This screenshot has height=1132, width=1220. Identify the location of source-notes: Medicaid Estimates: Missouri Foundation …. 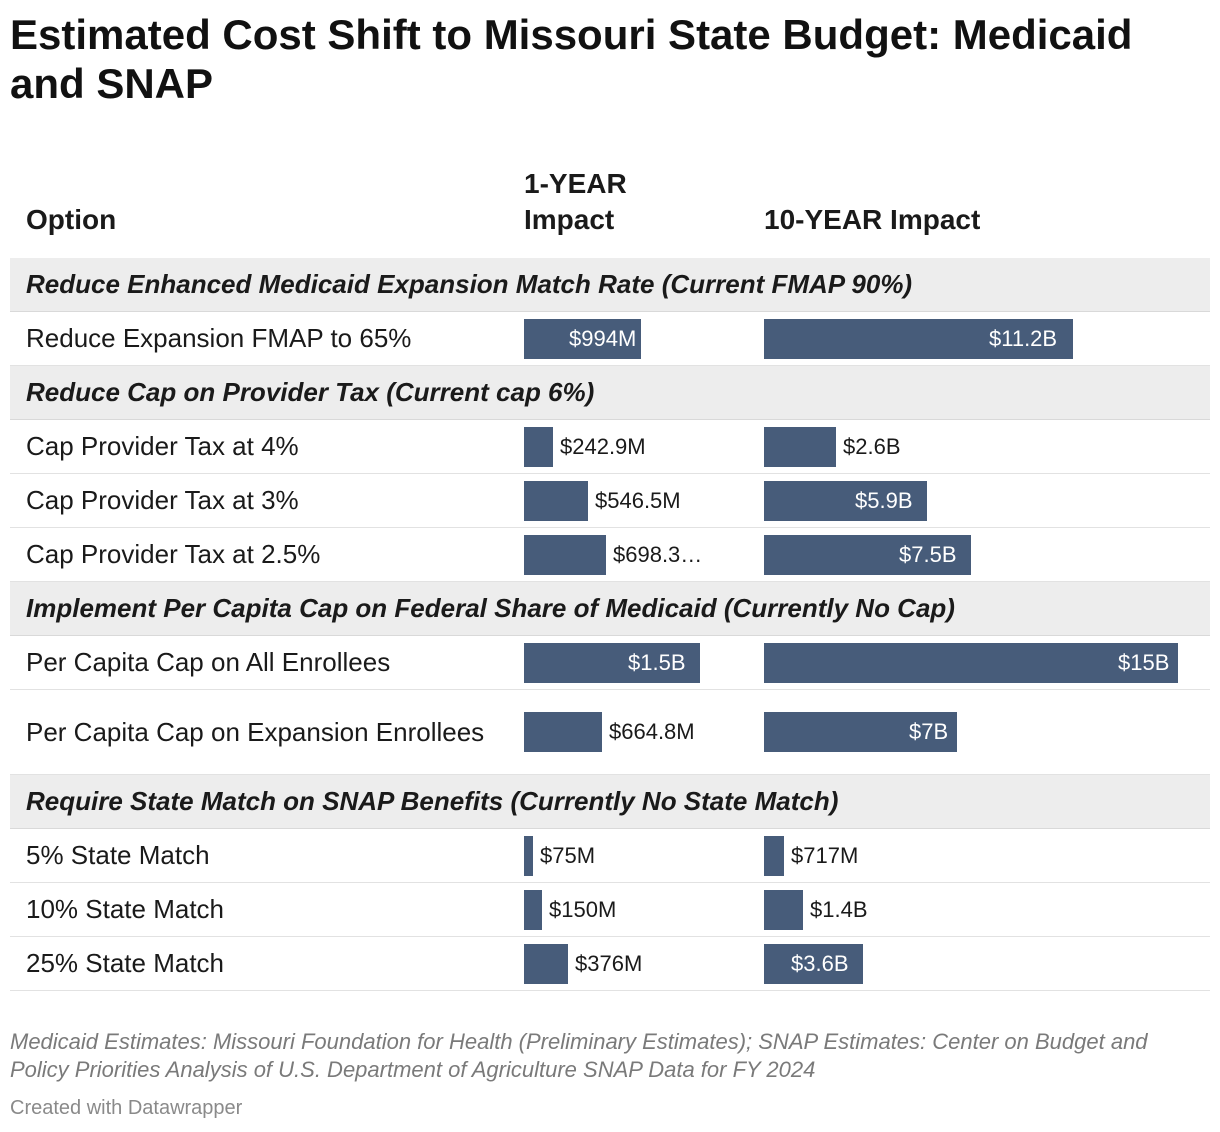
(579, 1055).